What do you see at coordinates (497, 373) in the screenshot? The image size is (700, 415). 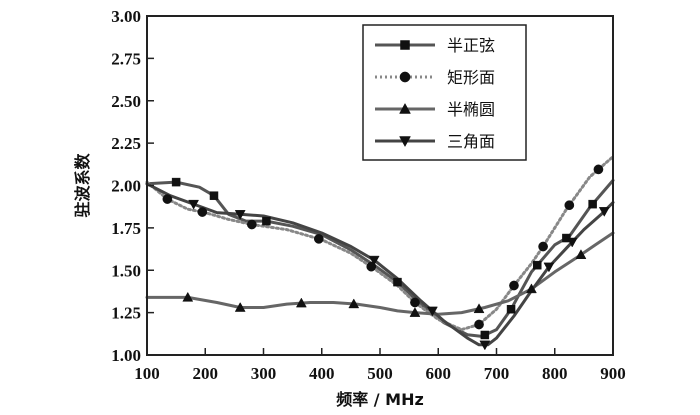 I see `x-tick-label: 700` at bounding box center [497, 373].